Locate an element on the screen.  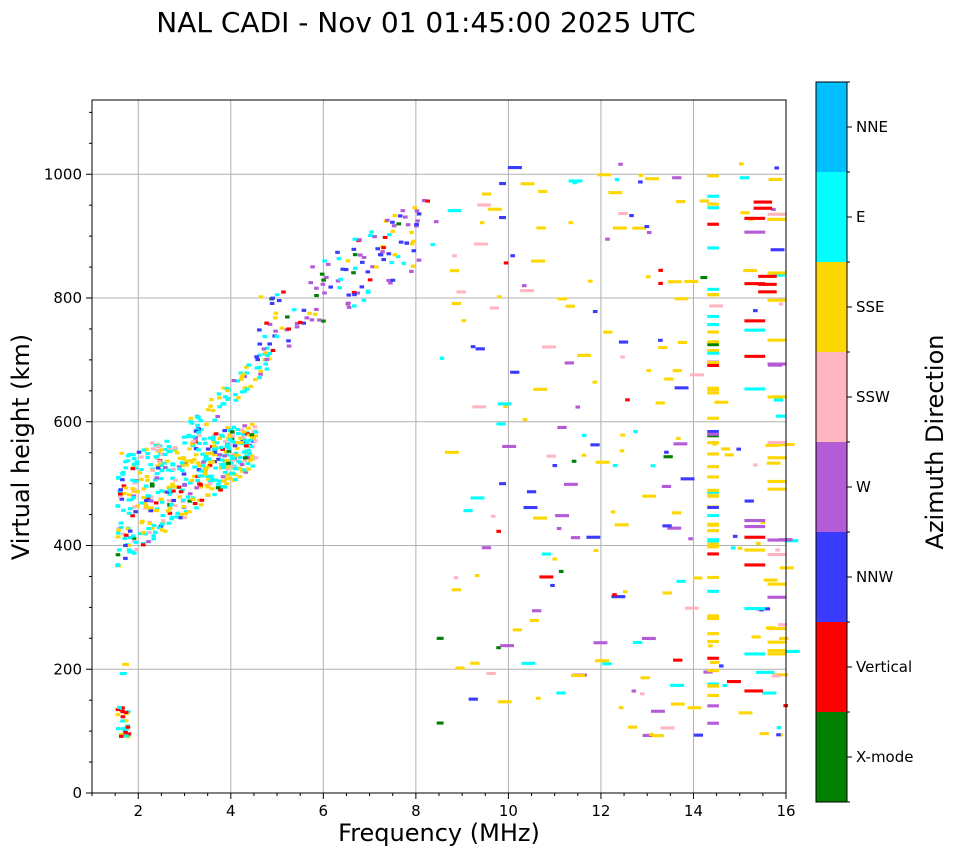
x-tick-label: 16 is located at coordinates (785, 811).